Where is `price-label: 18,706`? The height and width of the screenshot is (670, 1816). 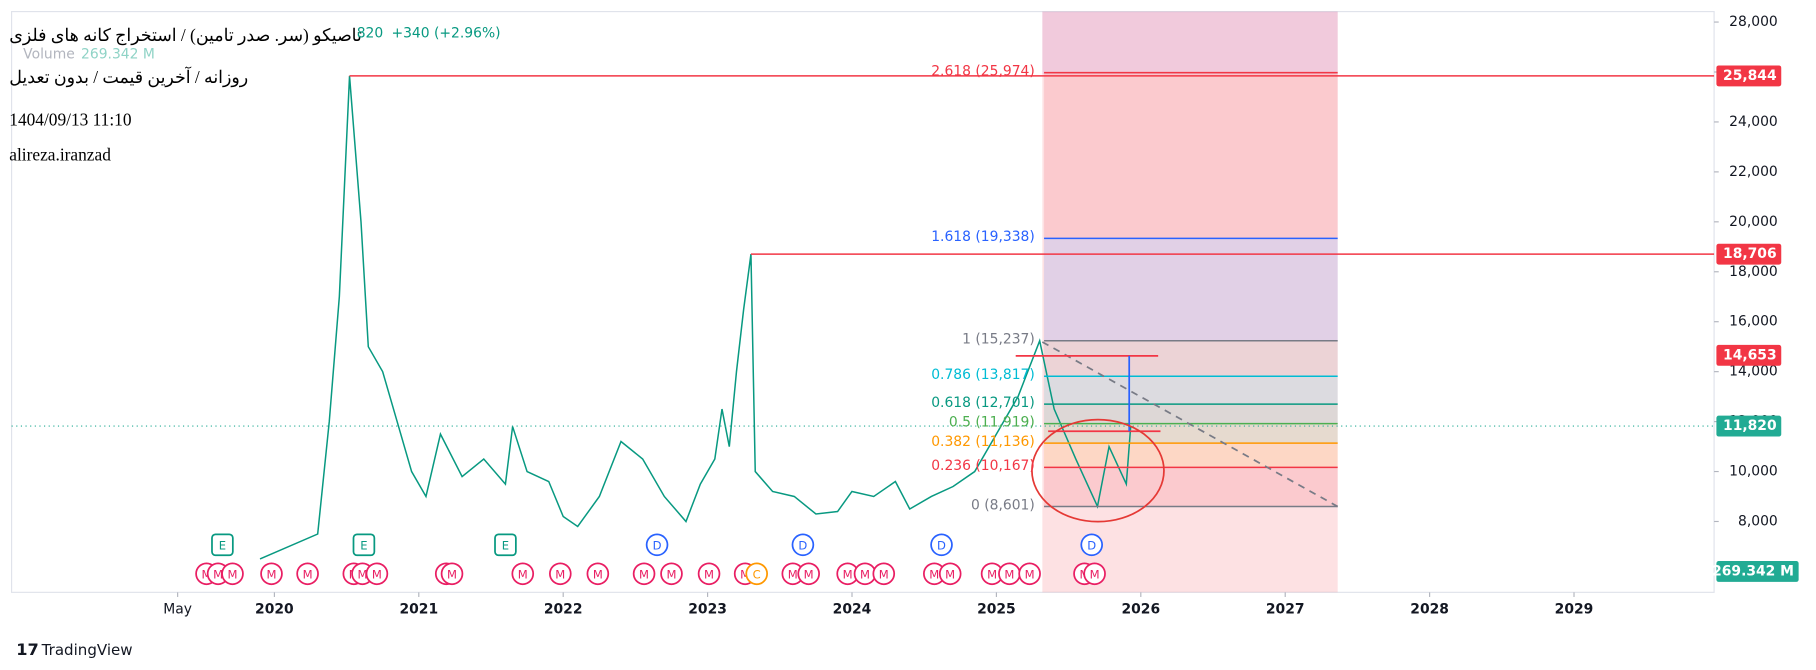
price-label: 18,706 is located at coordinates (1750, 254).